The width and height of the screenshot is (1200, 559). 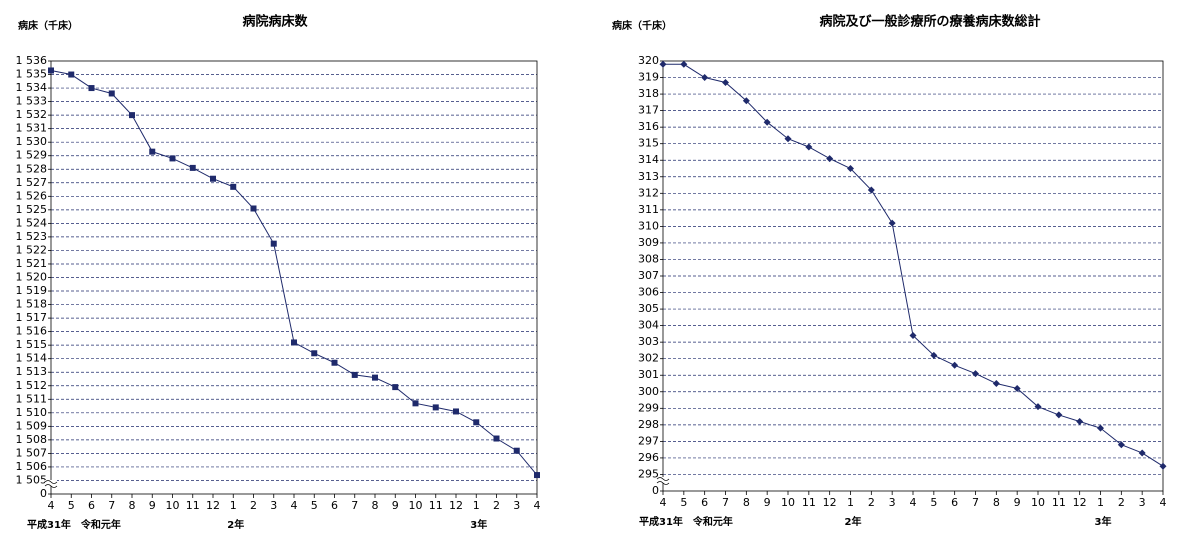 What do you see at coordinates (32, 317) in the screenshot?
I see `y-tick-label: 1 517` at bounding box center [32, 317].